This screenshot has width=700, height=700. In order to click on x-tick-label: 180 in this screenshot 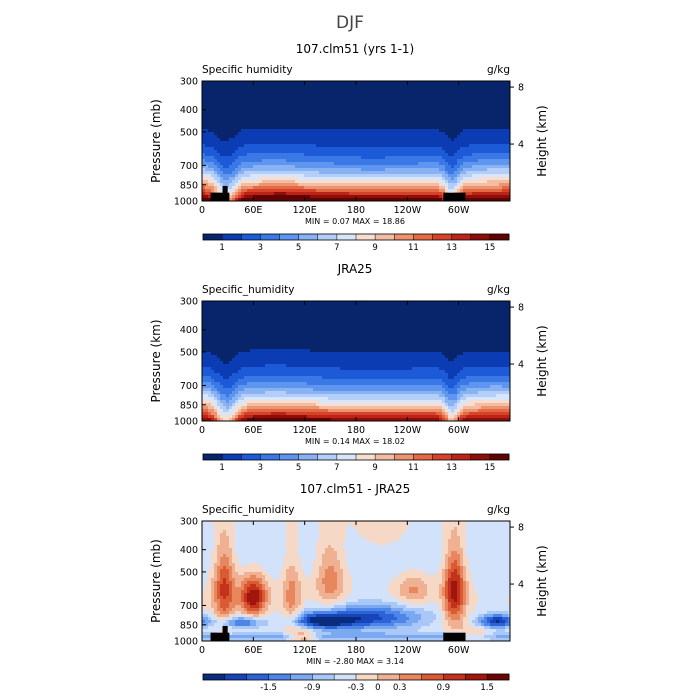, I will do `click(356, 210)`.